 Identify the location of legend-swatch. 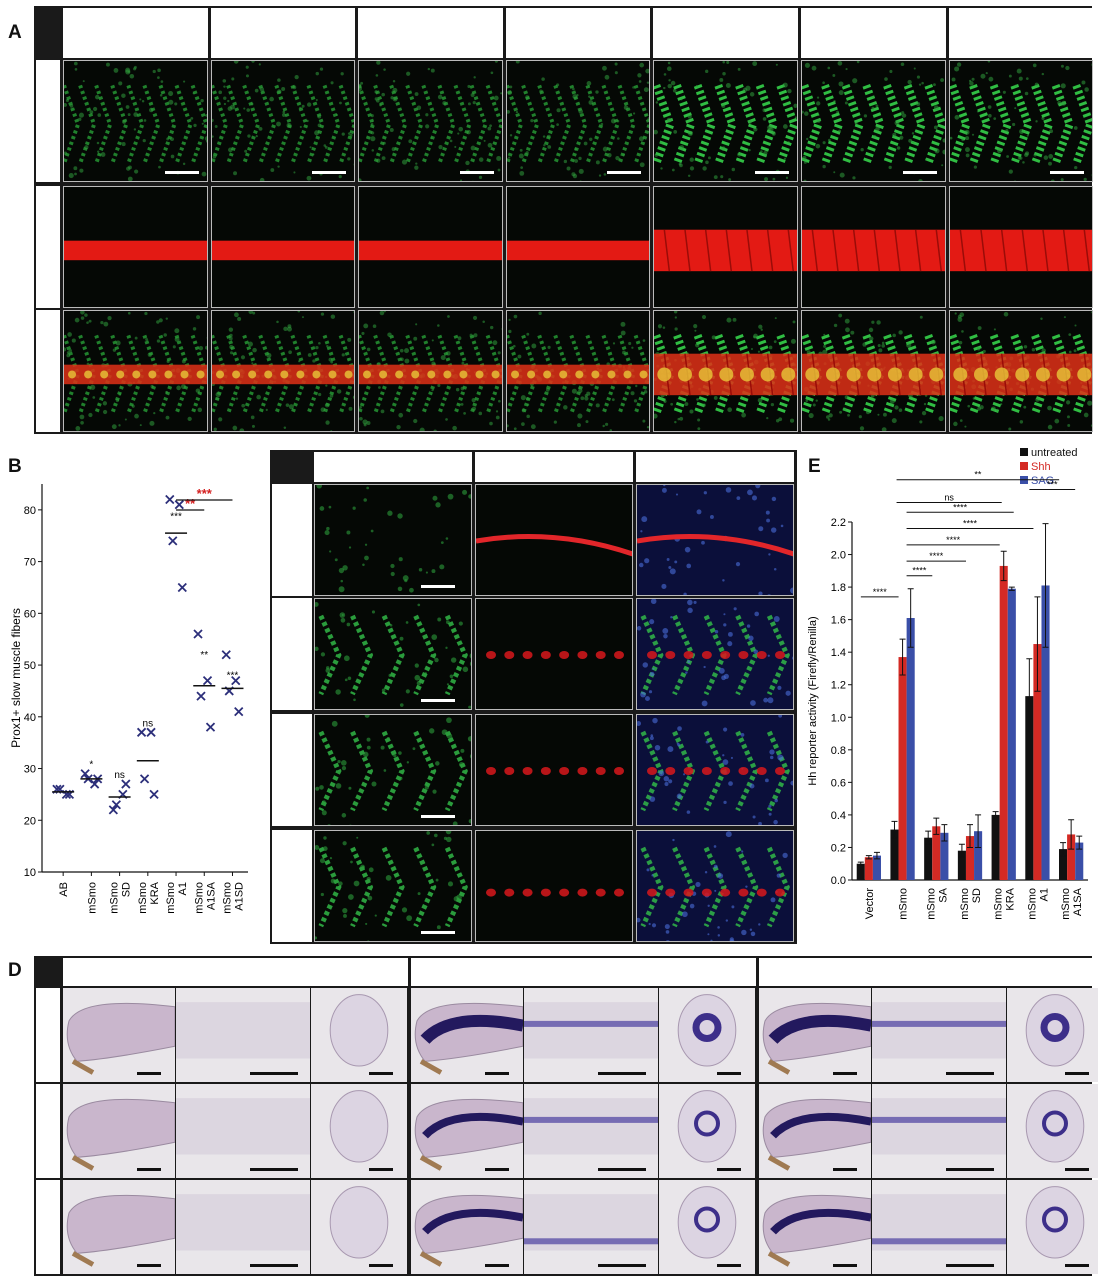
(1024, 466).